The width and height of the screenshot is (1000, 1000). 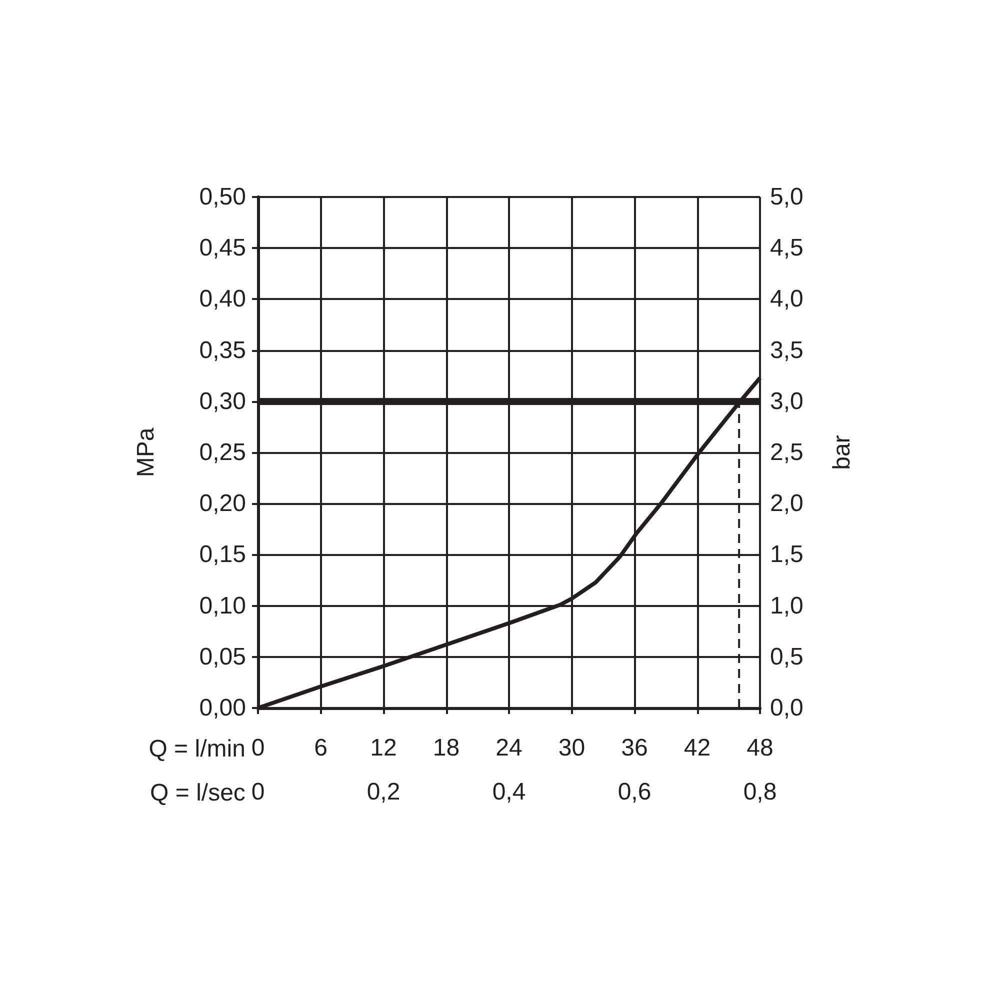 What do you see at coordinates (222, 248) in the screenshot?
I see `y-tick-label: 0,45` at bounding box center [222, 248].